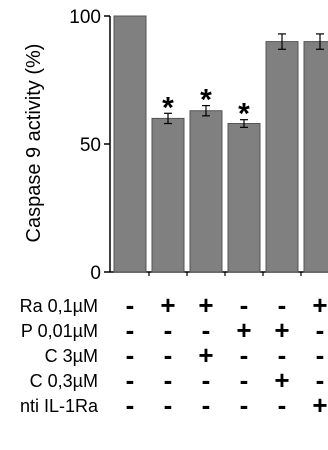  Describe the element at coordinates (95, 273) in the screenshot. I see `y-tick-label: 0` at that location.